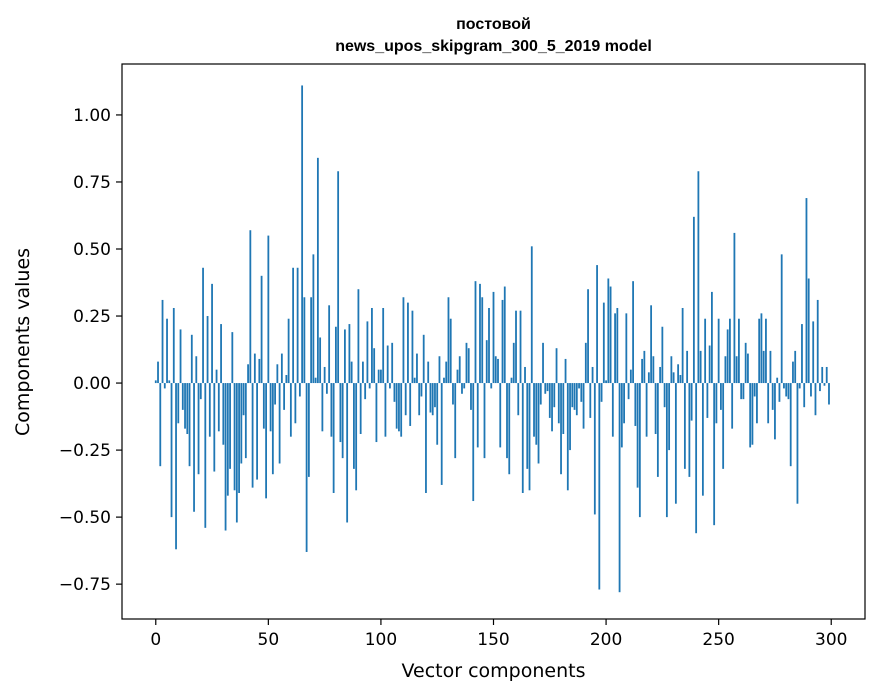 The width and height of the screenshot is (880, 696). I want to click on x-tick-label: 100, so click(381, 640).